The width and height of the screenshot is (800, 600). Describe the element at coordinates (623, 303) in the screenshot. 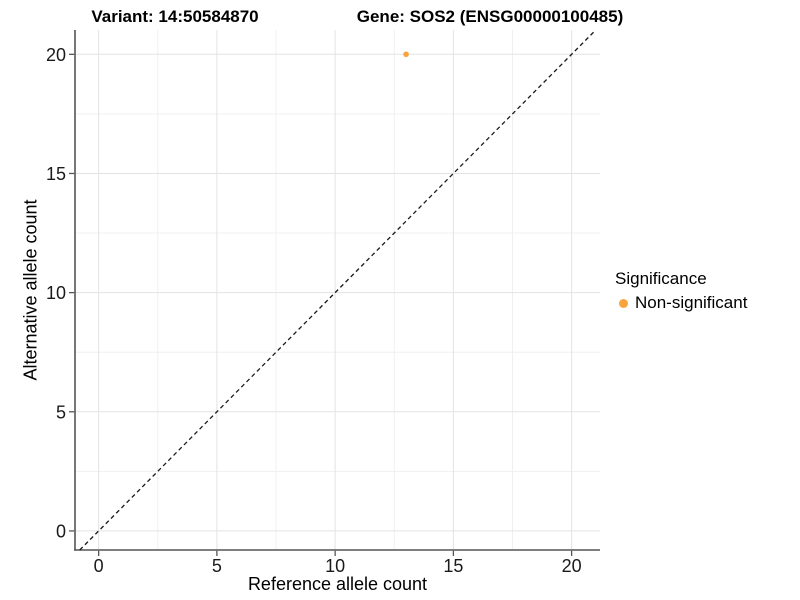

I see `legend-dot-icon` at that location.